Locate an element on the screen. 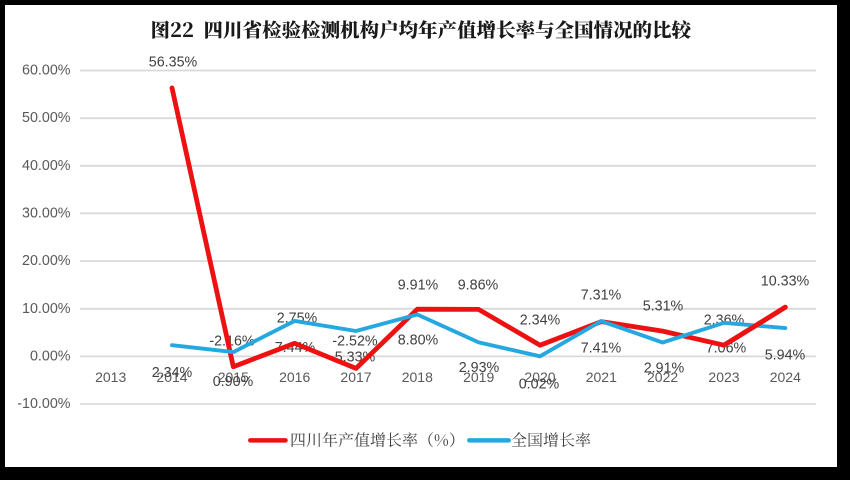 Image resolution: width=850 pixels, height=480 pixels. svg-text: 0.02% is located at coordinates (539, 385).